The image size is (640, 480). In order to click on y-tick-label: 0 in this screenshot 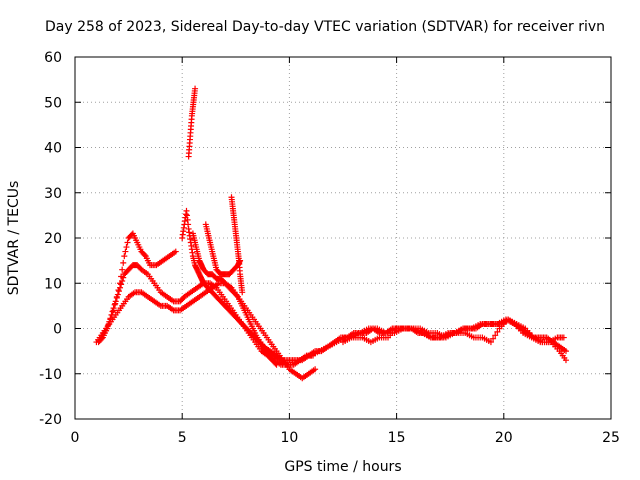, I will do `click(57, 330)`.